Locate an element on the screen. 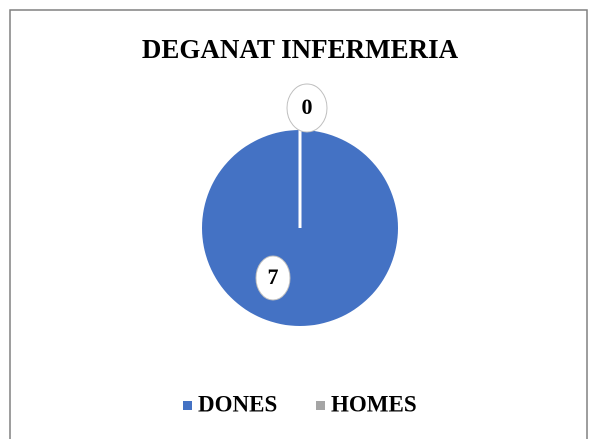 The width and height of the screenshot is (590, 439). data-label: 0 is located at coordinates (307, 106).